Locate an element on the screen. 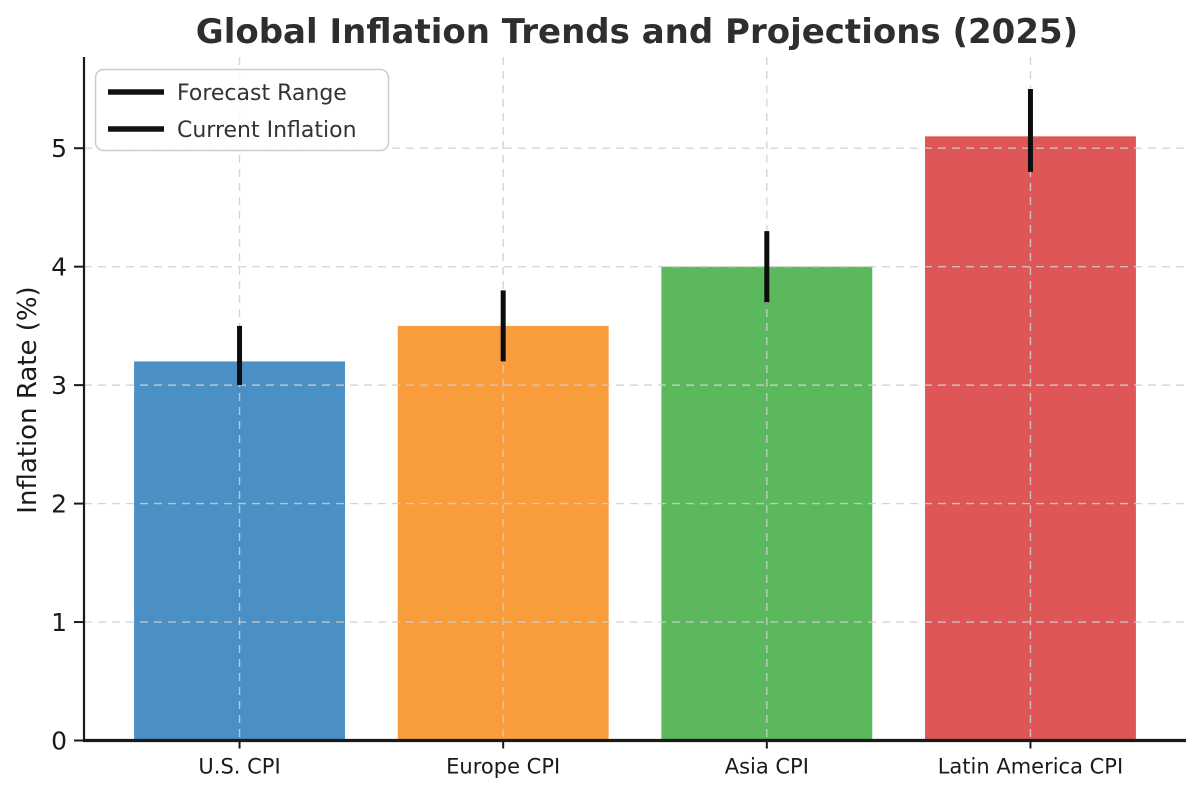 This screenshot has height=792, width=1200. y-tick-label: 3 is located at coordinates (59, 385).